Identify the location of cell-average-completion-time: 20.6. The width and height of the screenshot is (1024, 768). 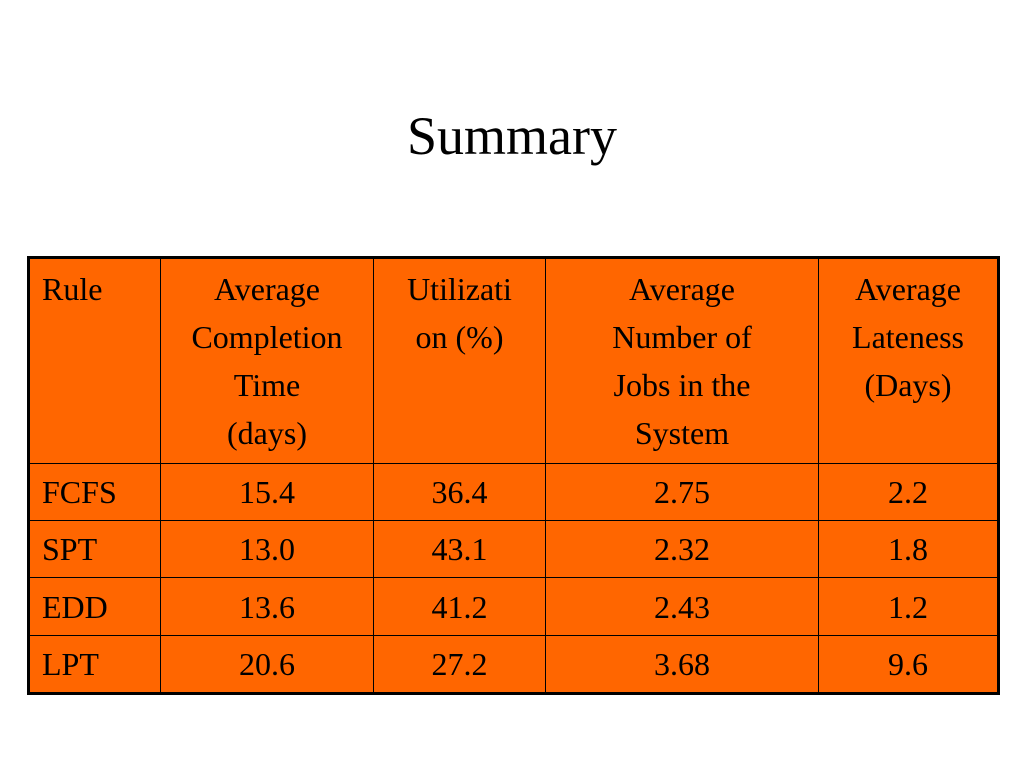
(267, 664).